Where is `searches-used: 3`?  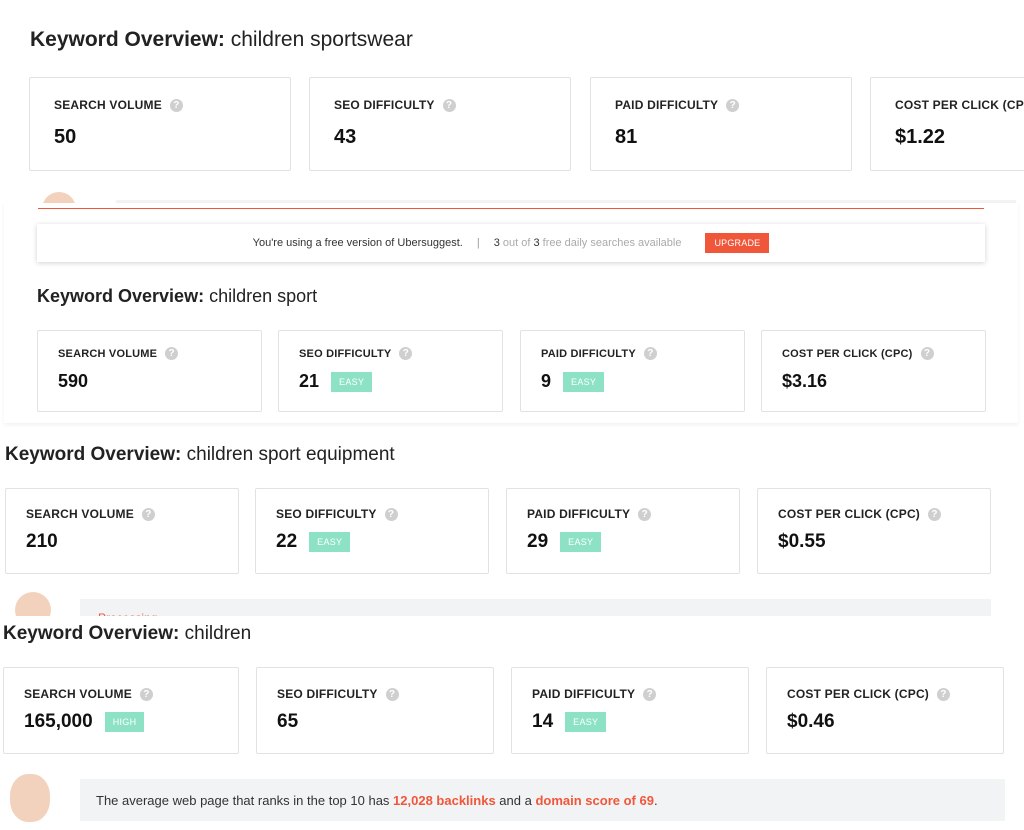
searches-used: 3 is located at coordinates (496, 243).